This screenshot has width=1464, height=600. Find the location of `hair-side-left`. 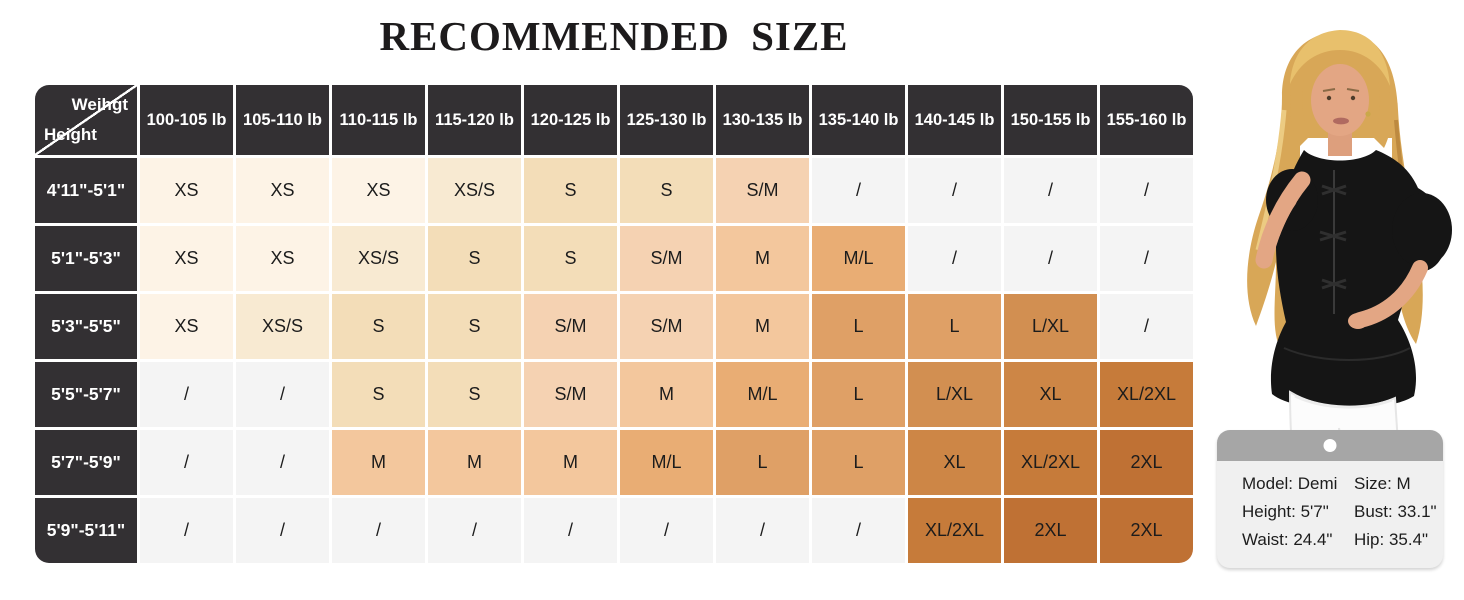

hair-side-left is located at coordinates (1300, 113).